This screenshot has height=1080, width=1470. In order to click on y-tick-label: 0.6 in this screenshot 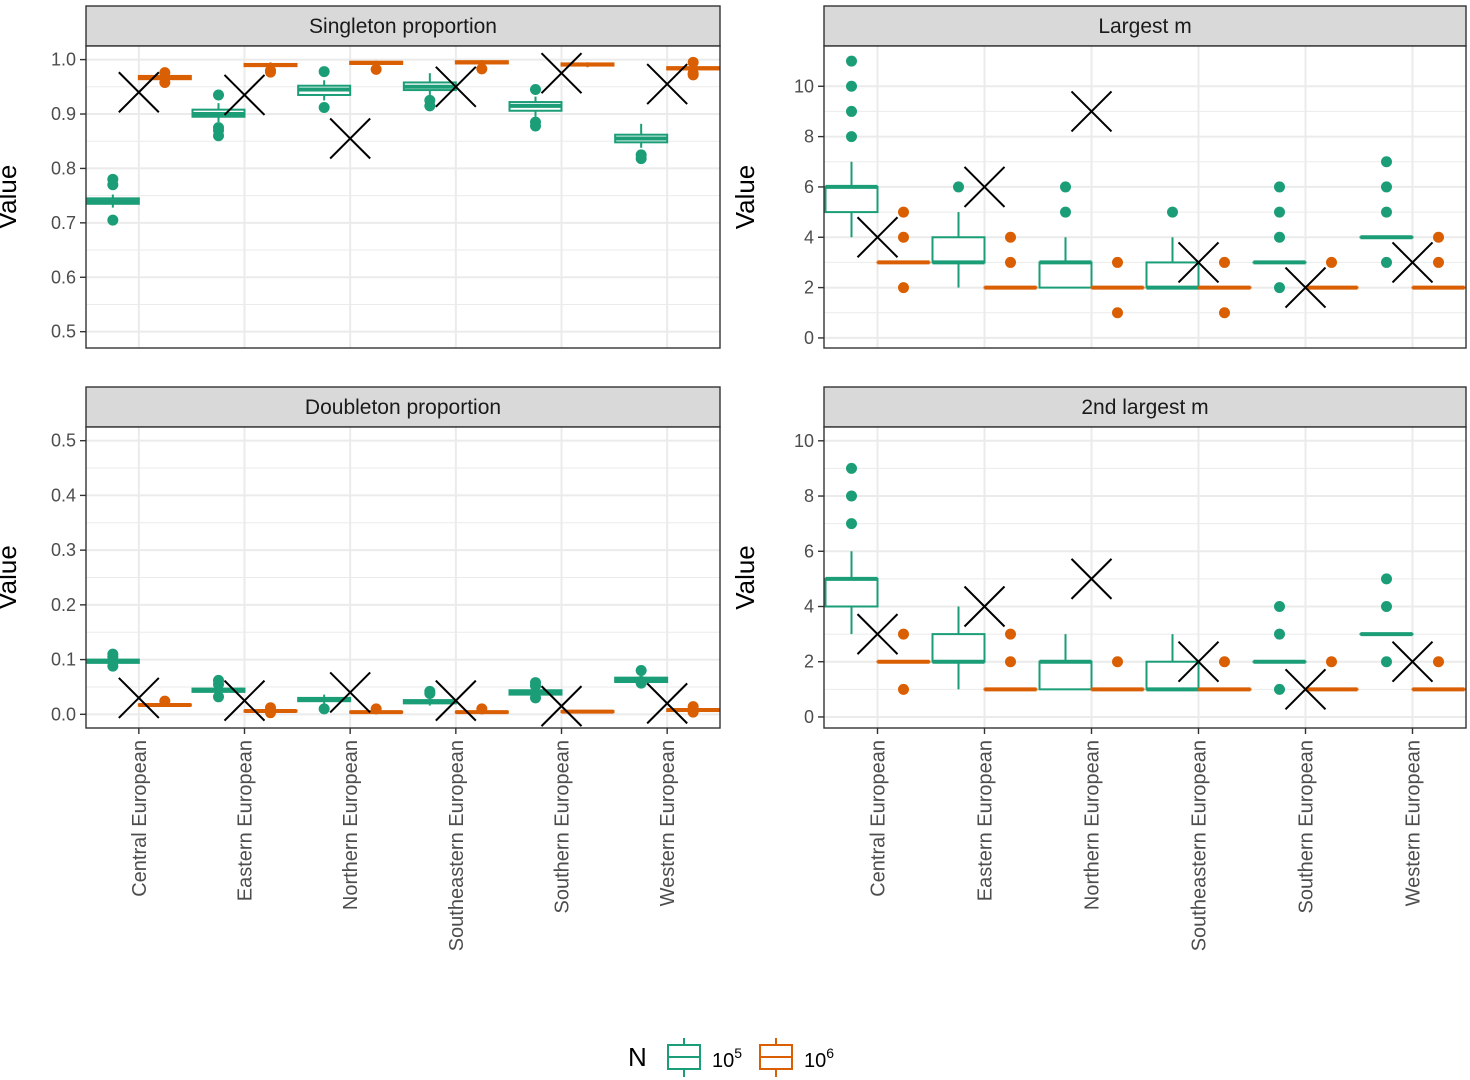, I will do `click(63, 277)`.